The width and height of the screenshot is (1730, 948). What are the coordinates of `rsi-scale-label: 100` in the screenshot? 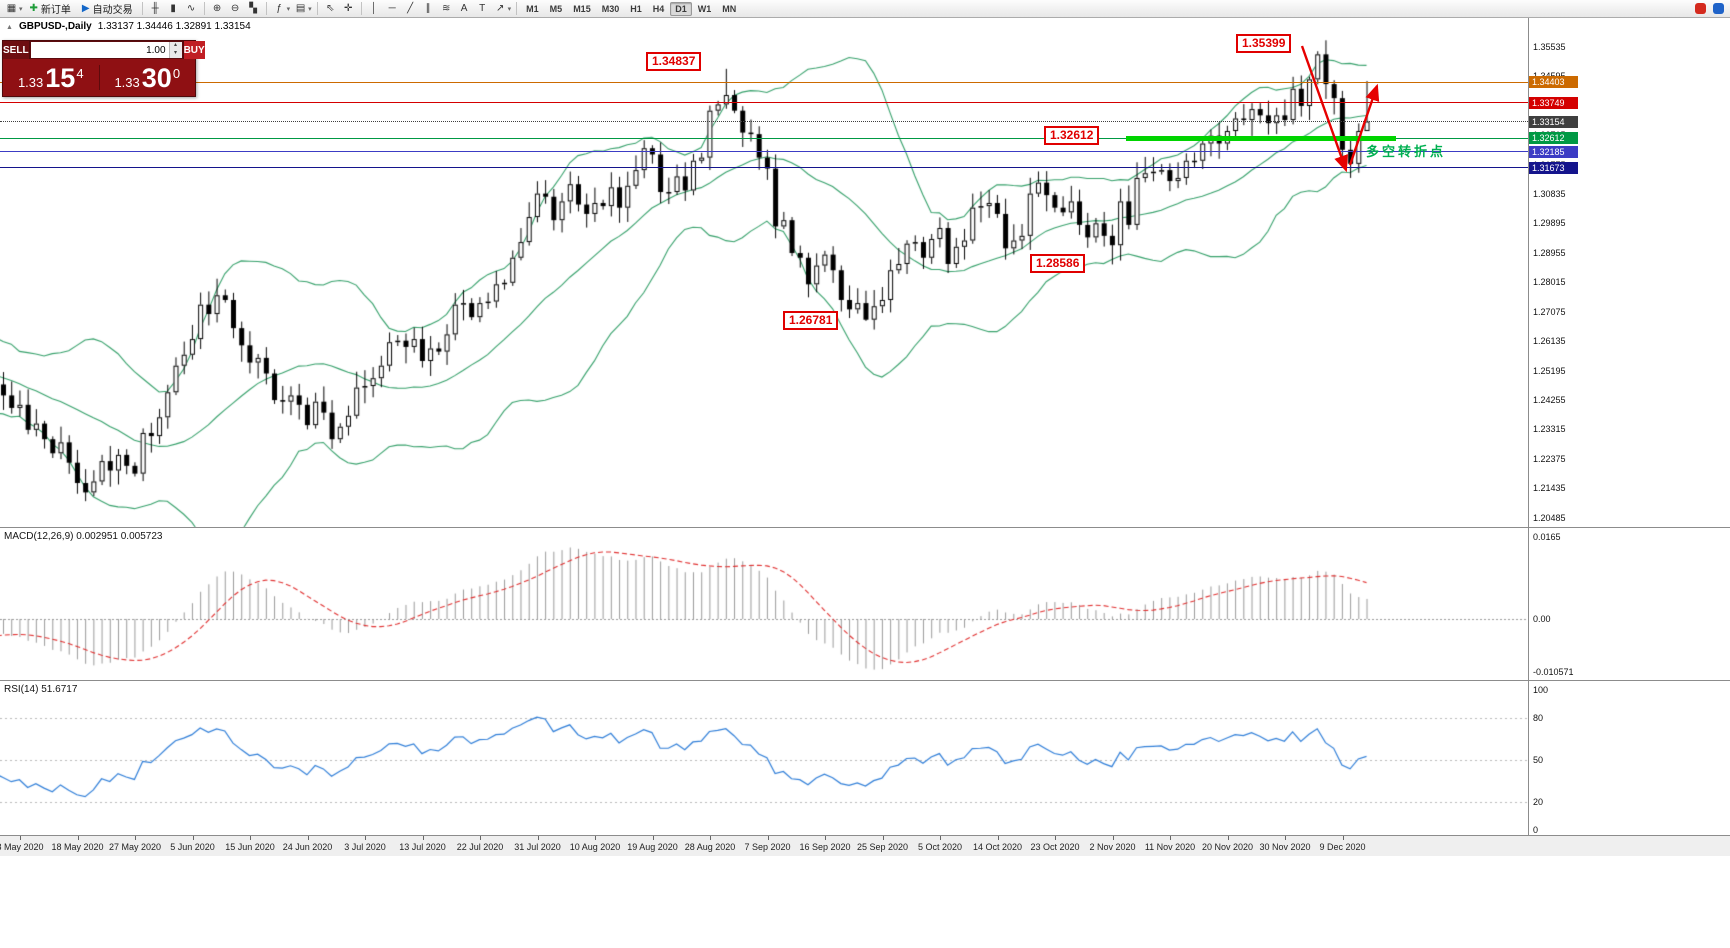 It's located at (1541, 690).